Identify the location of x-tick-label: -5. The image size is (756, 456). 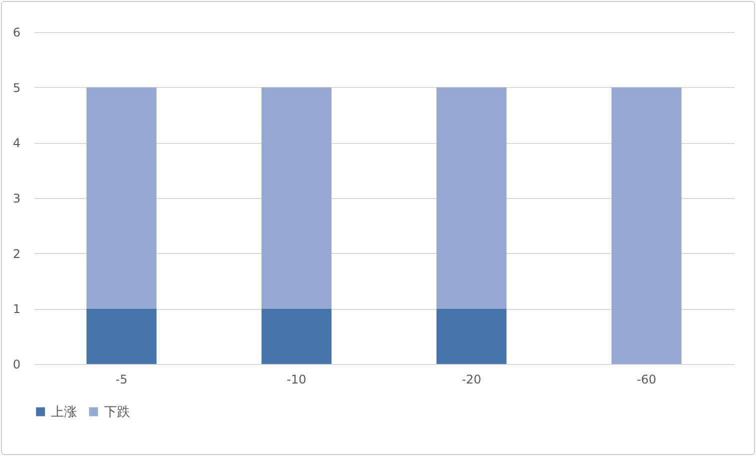
(122, 379).